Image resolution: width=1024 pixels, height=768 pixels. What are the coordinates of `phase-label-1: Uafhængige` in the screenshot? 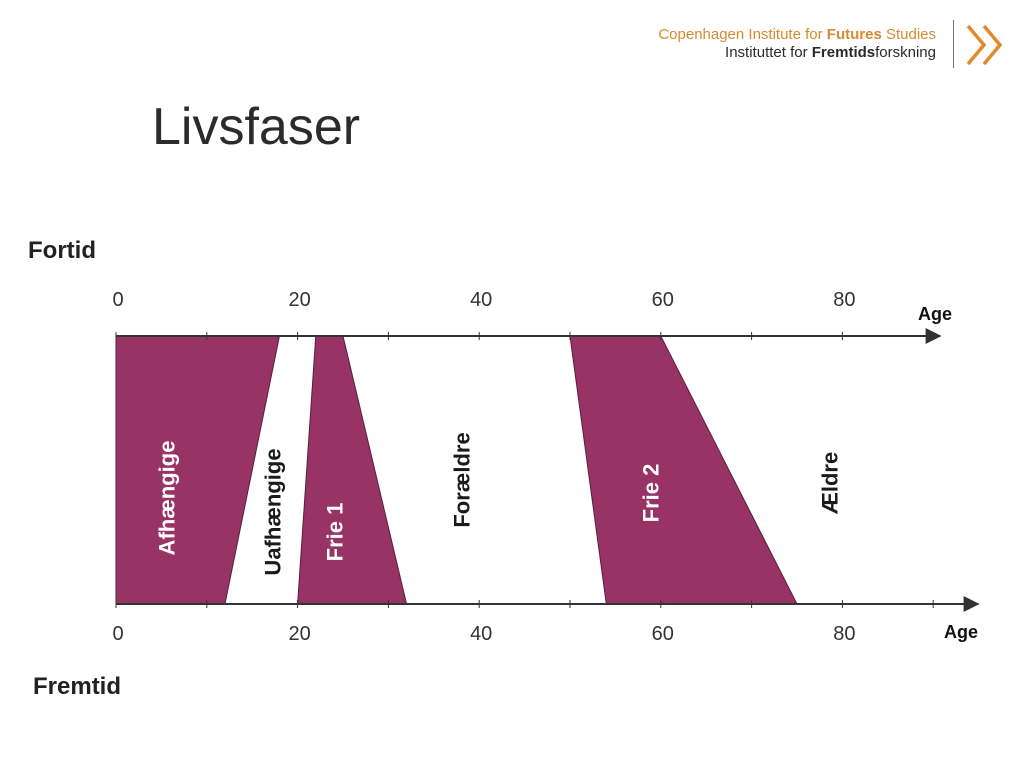 It's located at (273, 511).